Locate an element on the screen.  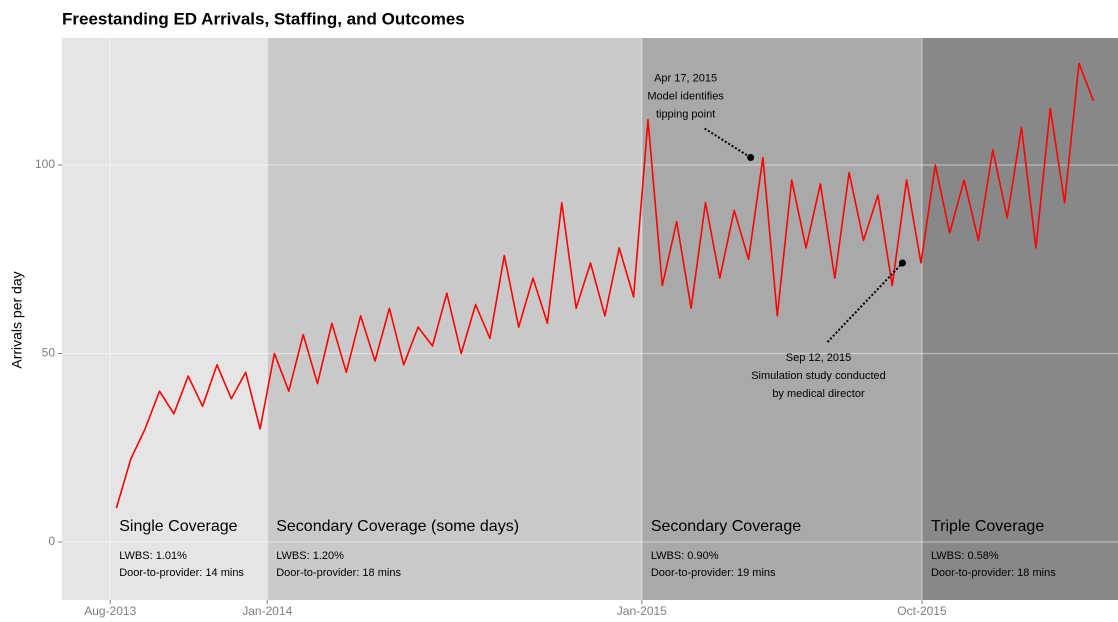
x-tick-label: Jan-2015 is located at coordinates (642, 611).